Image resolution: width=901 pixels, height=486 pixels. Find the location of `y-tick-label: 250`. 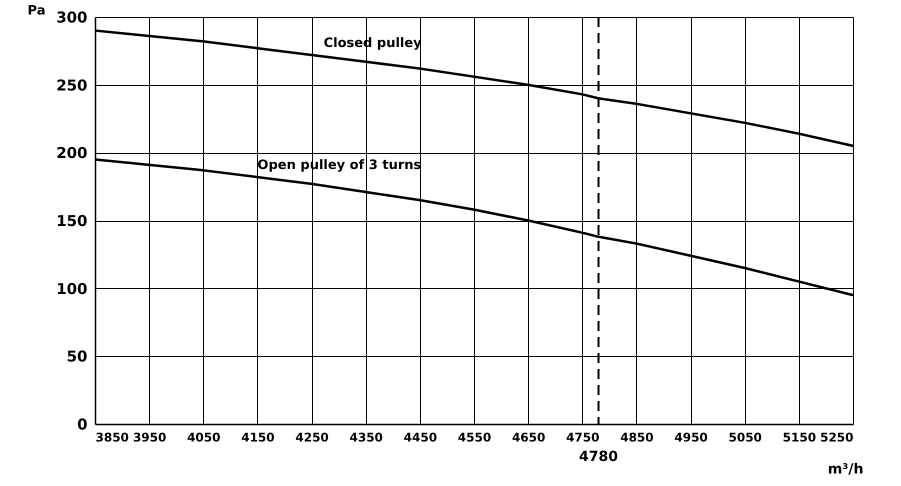

y-tick-label: 250 is located at coordinates (72, 85).